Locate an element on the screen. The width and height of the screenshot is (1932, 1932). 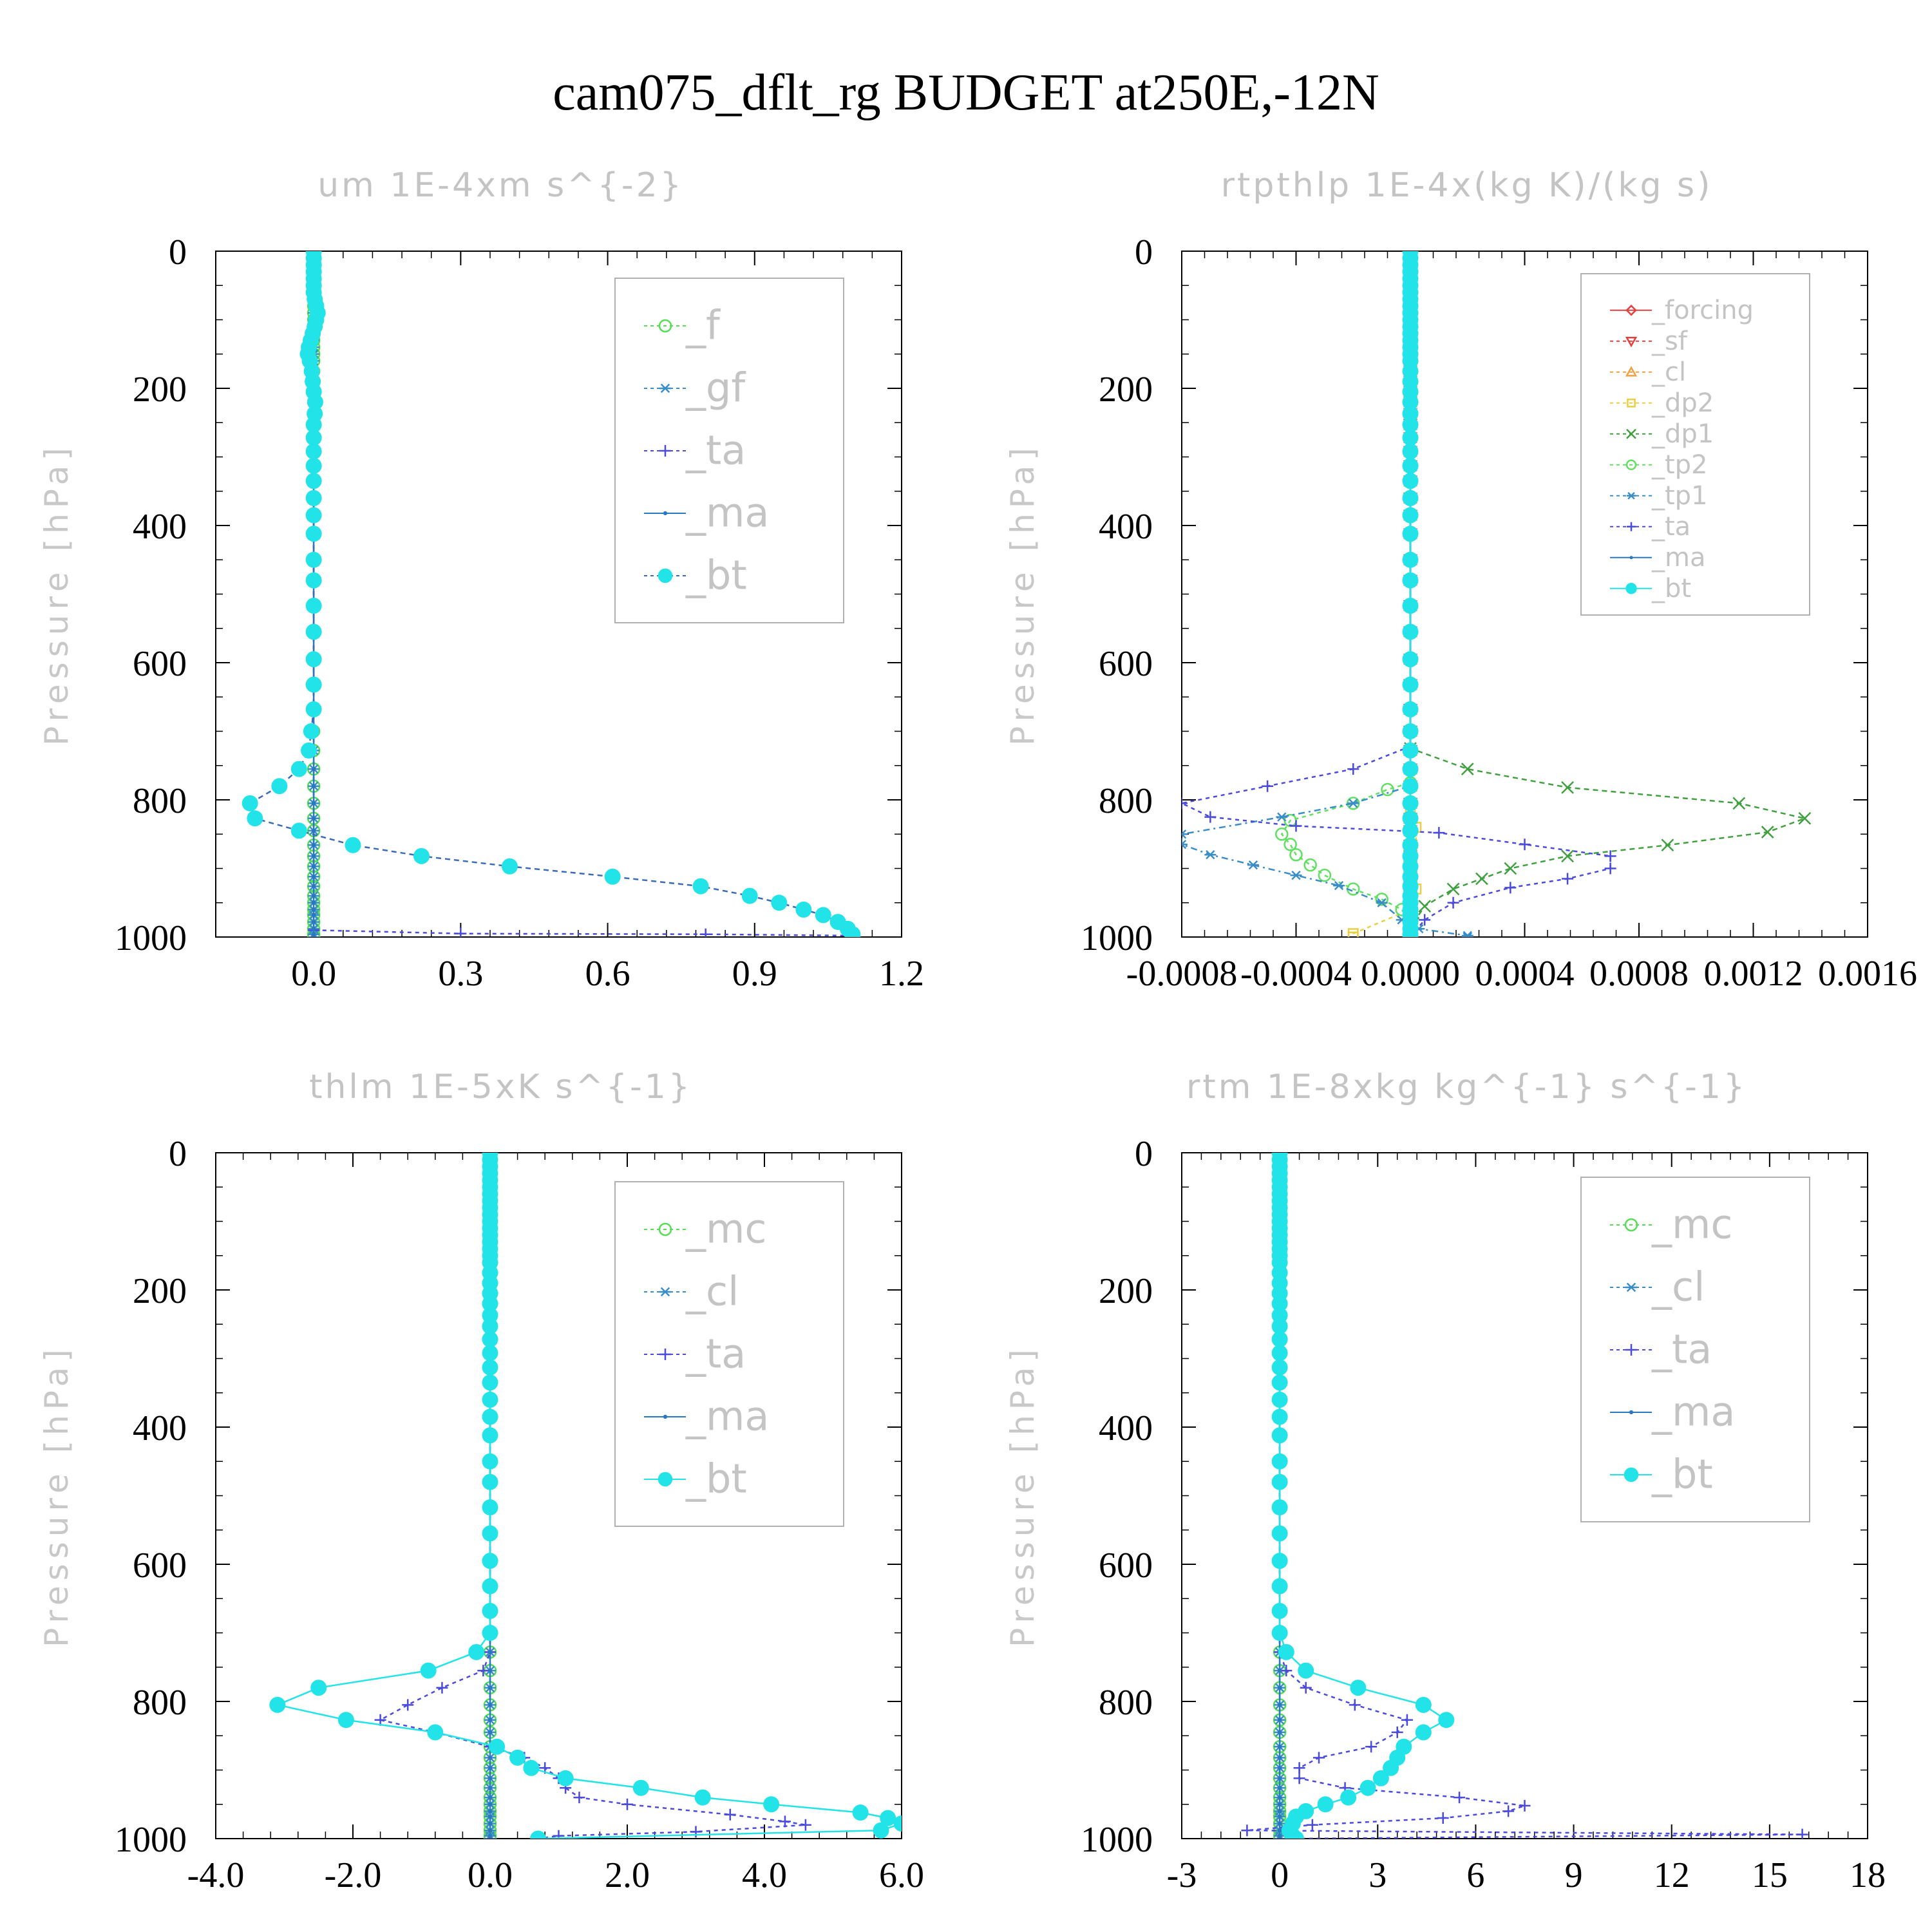
legend-item: _mc is located at coordinates (705, 1228).